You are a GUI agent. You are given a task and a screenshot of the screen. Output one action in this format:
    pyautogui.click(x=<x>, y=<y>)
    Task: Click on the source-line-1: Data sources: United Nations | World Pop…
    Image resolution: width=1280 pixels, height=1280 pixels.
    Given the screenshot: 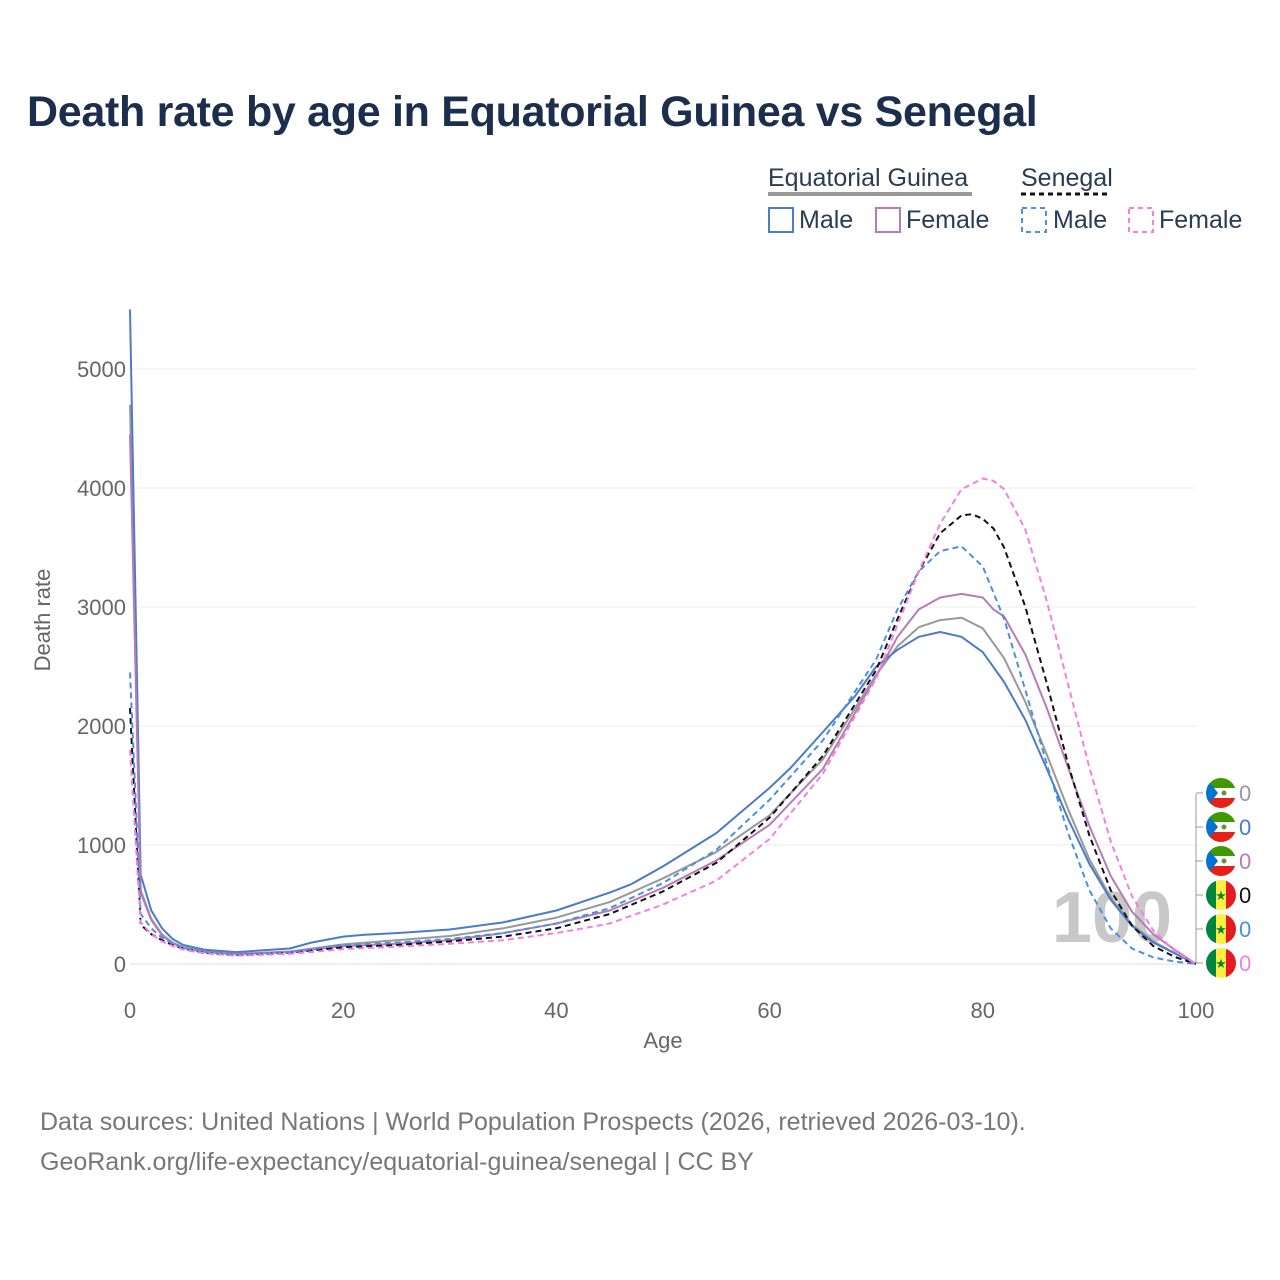 What is the action you would take?
    pyautogui.click(x=533, y=1122)
    